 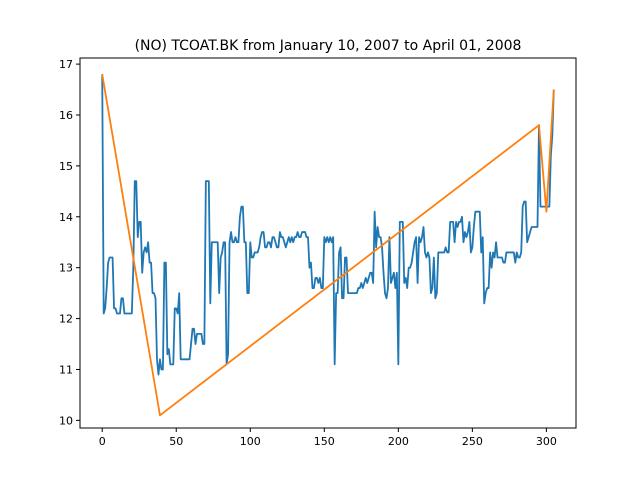 What do you see at coordinates (176, 441) in the screenshot?
I see `x-tick-label: 50` at bounding box center [176, 441].